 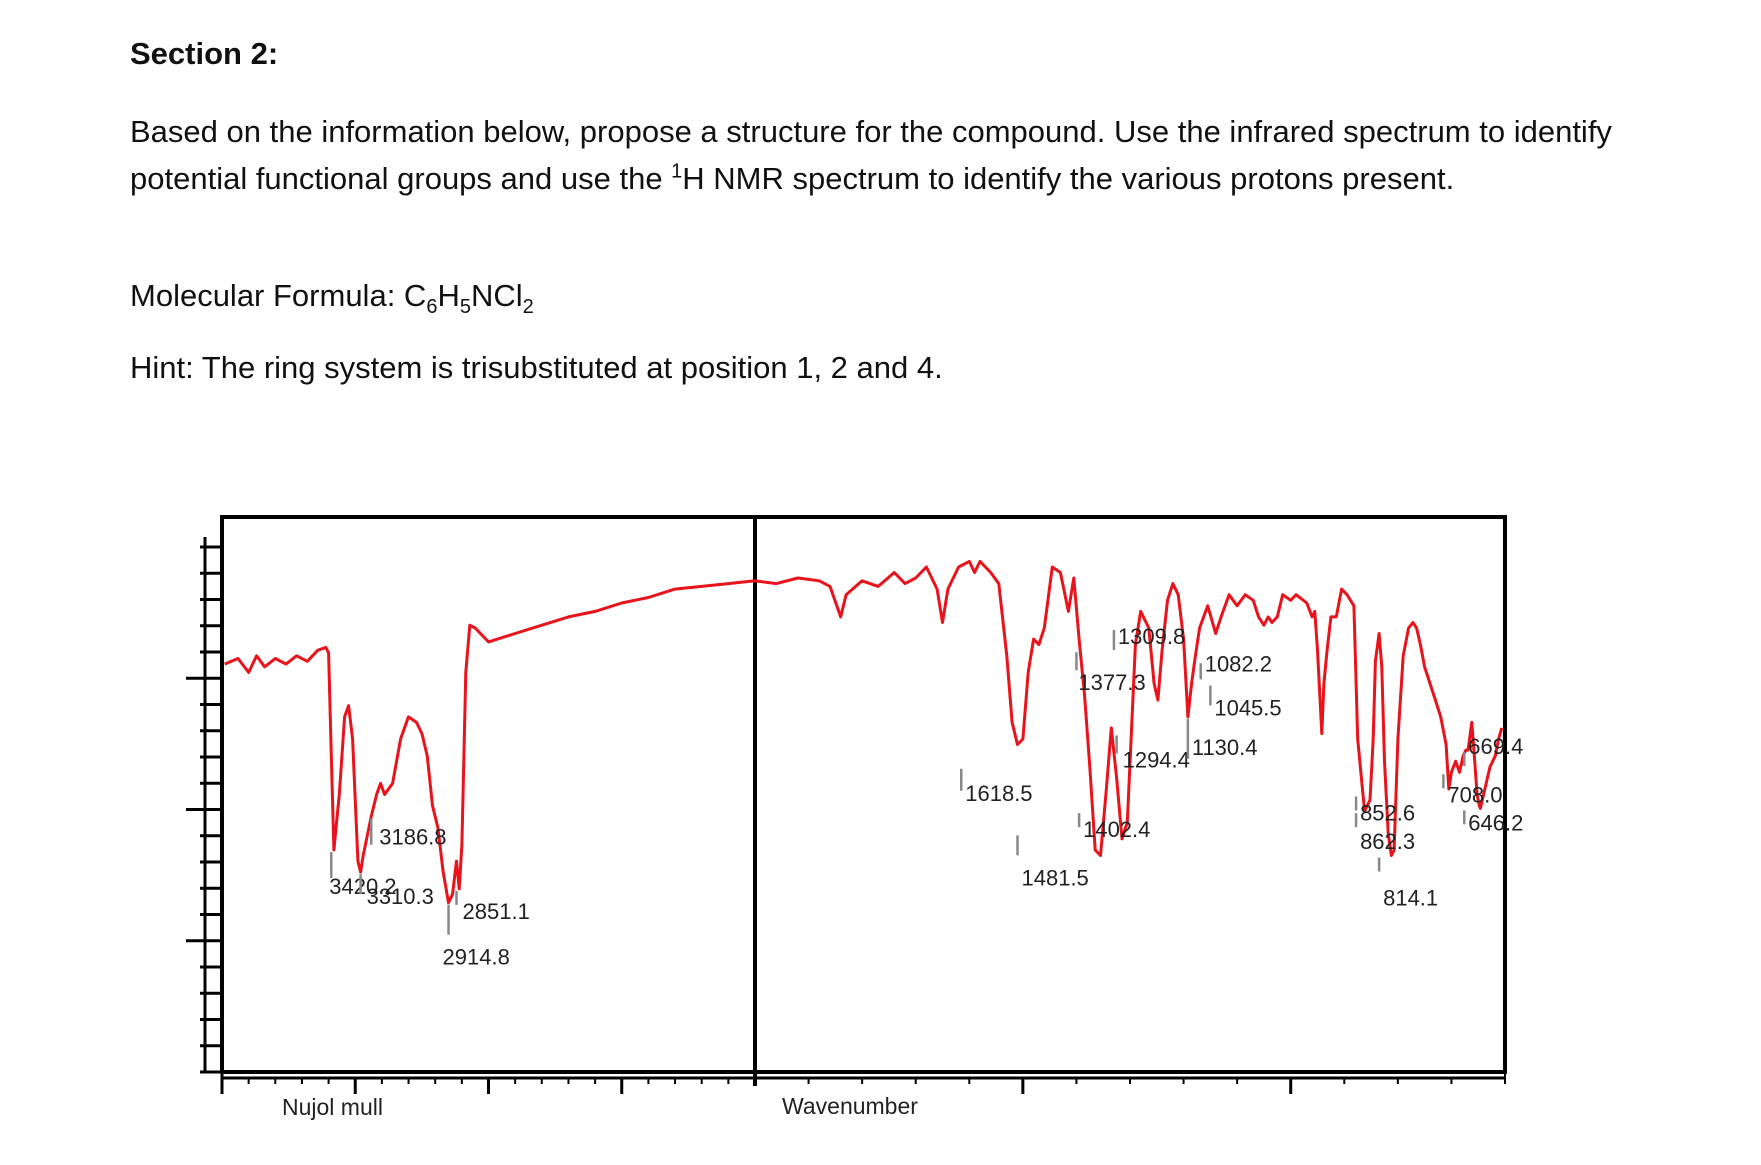 What do you see at coordinates (1156, 759) in the screenshot?
I see `peak-label: 1294.4` at bounding box center [1156, 759].